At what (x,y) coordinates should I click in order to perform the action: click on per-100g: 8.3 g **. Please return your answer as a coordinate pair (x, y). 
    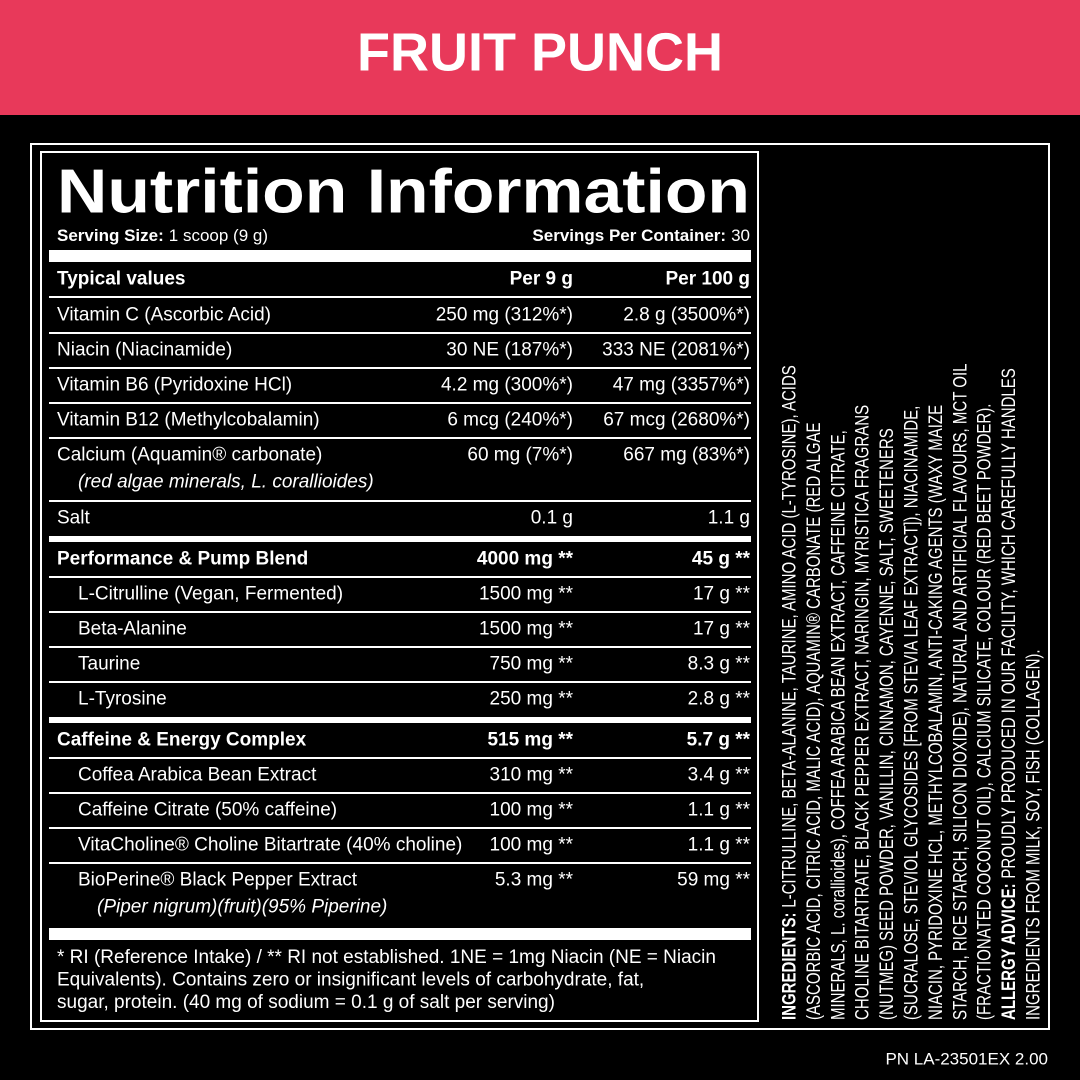
    Looking at the image, I should click on (719, 664).